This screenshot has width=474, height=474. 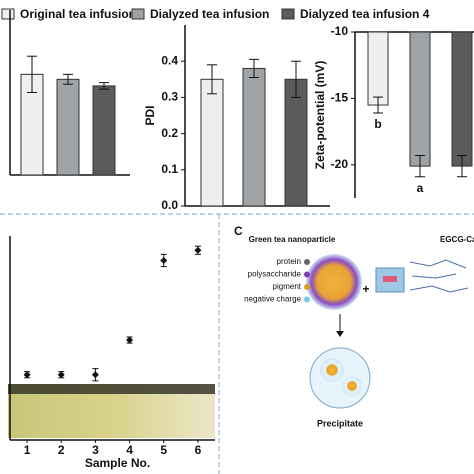 I want to click on y-tick-label: -20, so click(x=340, y=164).